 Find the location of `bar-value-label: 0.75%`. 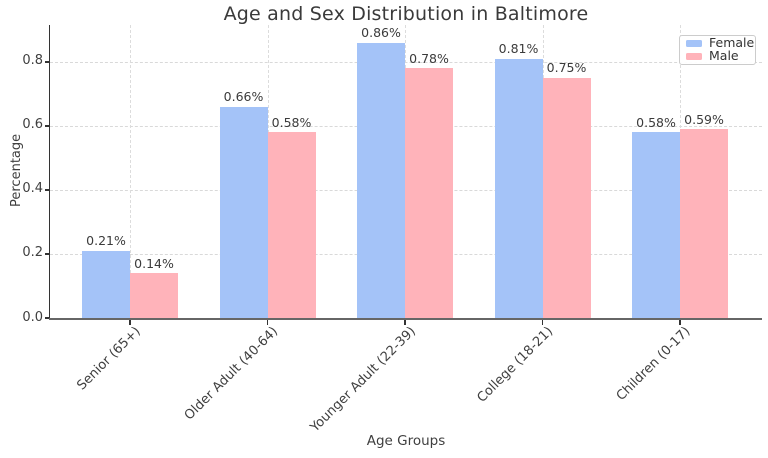

bar-value-label: 0.75% is located at coordinates (566, 68).